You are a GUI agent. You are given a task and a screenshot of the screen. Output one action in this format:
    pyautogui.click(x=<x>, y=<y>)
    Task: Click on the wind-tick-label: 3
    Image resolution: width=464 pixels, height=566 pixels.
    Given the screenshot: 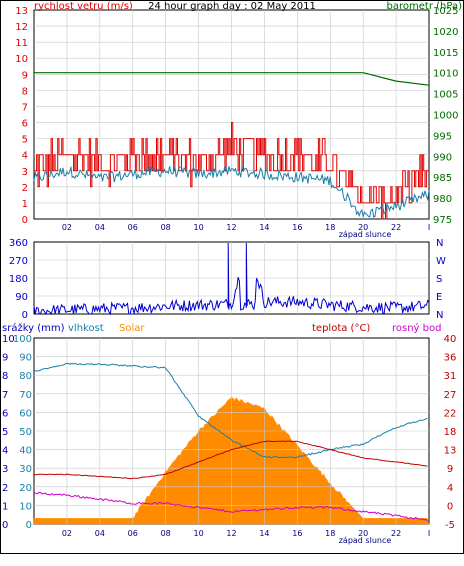 What is the action you would take?
    pyautogui.click(x=25, y=172)
    